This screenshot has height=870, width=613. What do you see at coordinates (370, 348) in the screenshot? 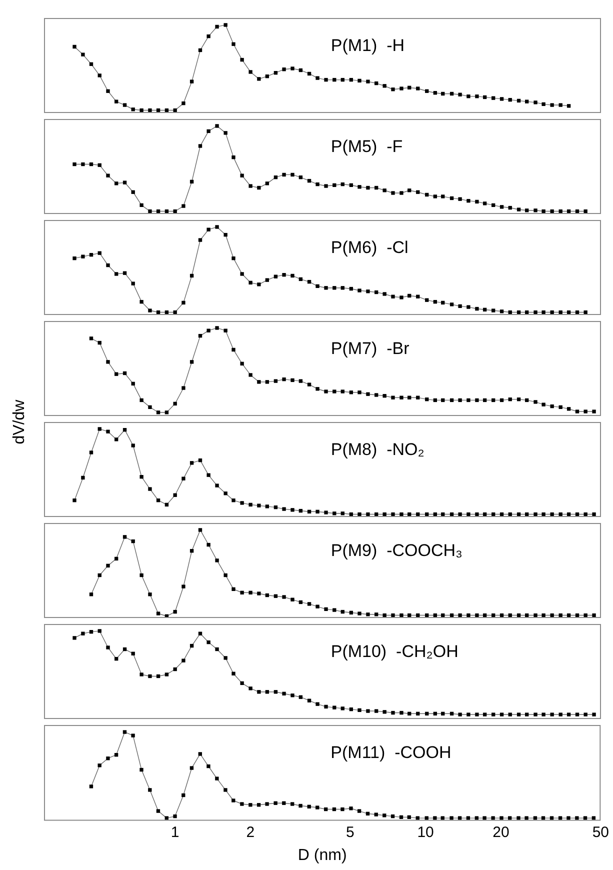
I see `annotation: P(M7) -Br` at bounding box center [370, 348].